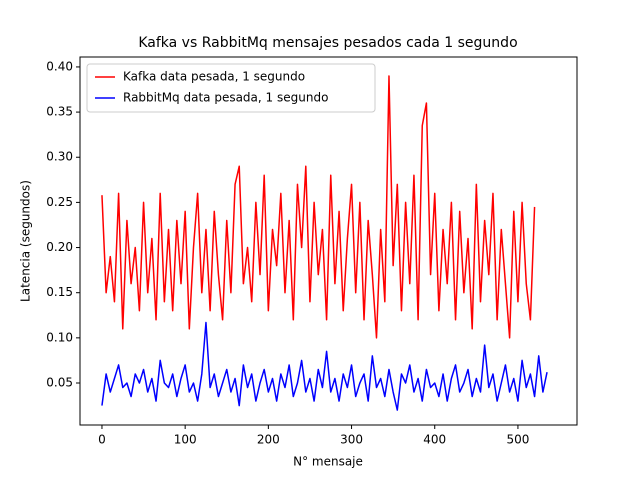 This screenshot has height=480, width=640. What do you see at coordinates (59, 292) in the screenshot?
I see `y-tick-label: 0.15` at bounding box center [59, 292].